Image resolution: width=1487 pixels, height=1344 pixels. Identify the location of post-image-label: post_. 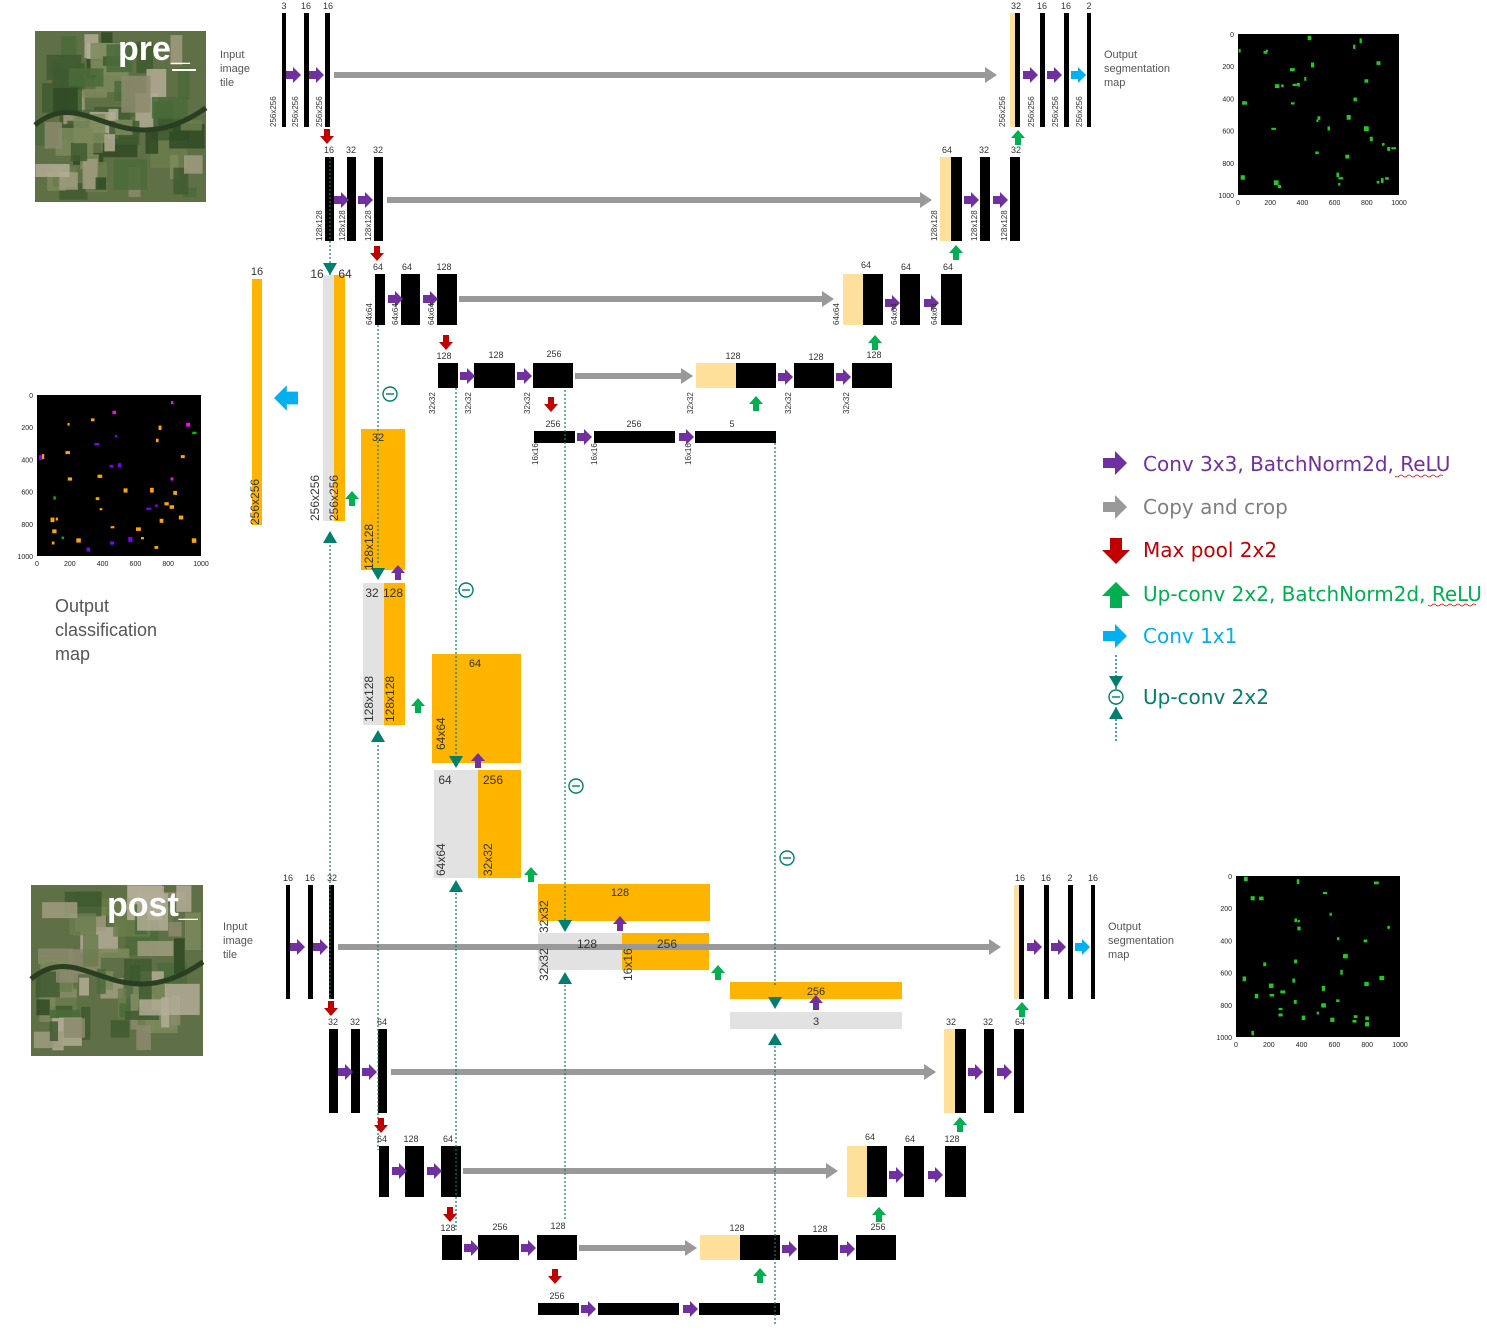
(152, 905).